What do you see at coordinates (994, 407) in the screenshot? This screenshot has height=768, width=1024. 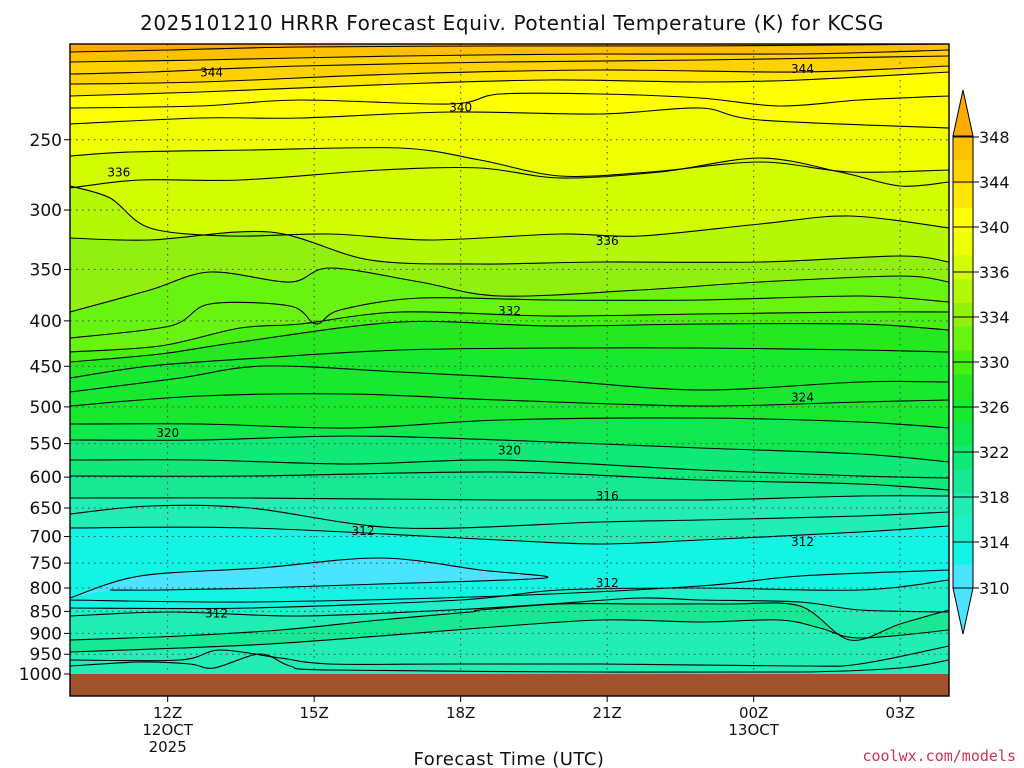 I see `colorbar-label: 326` at bounding box center [994, 407].